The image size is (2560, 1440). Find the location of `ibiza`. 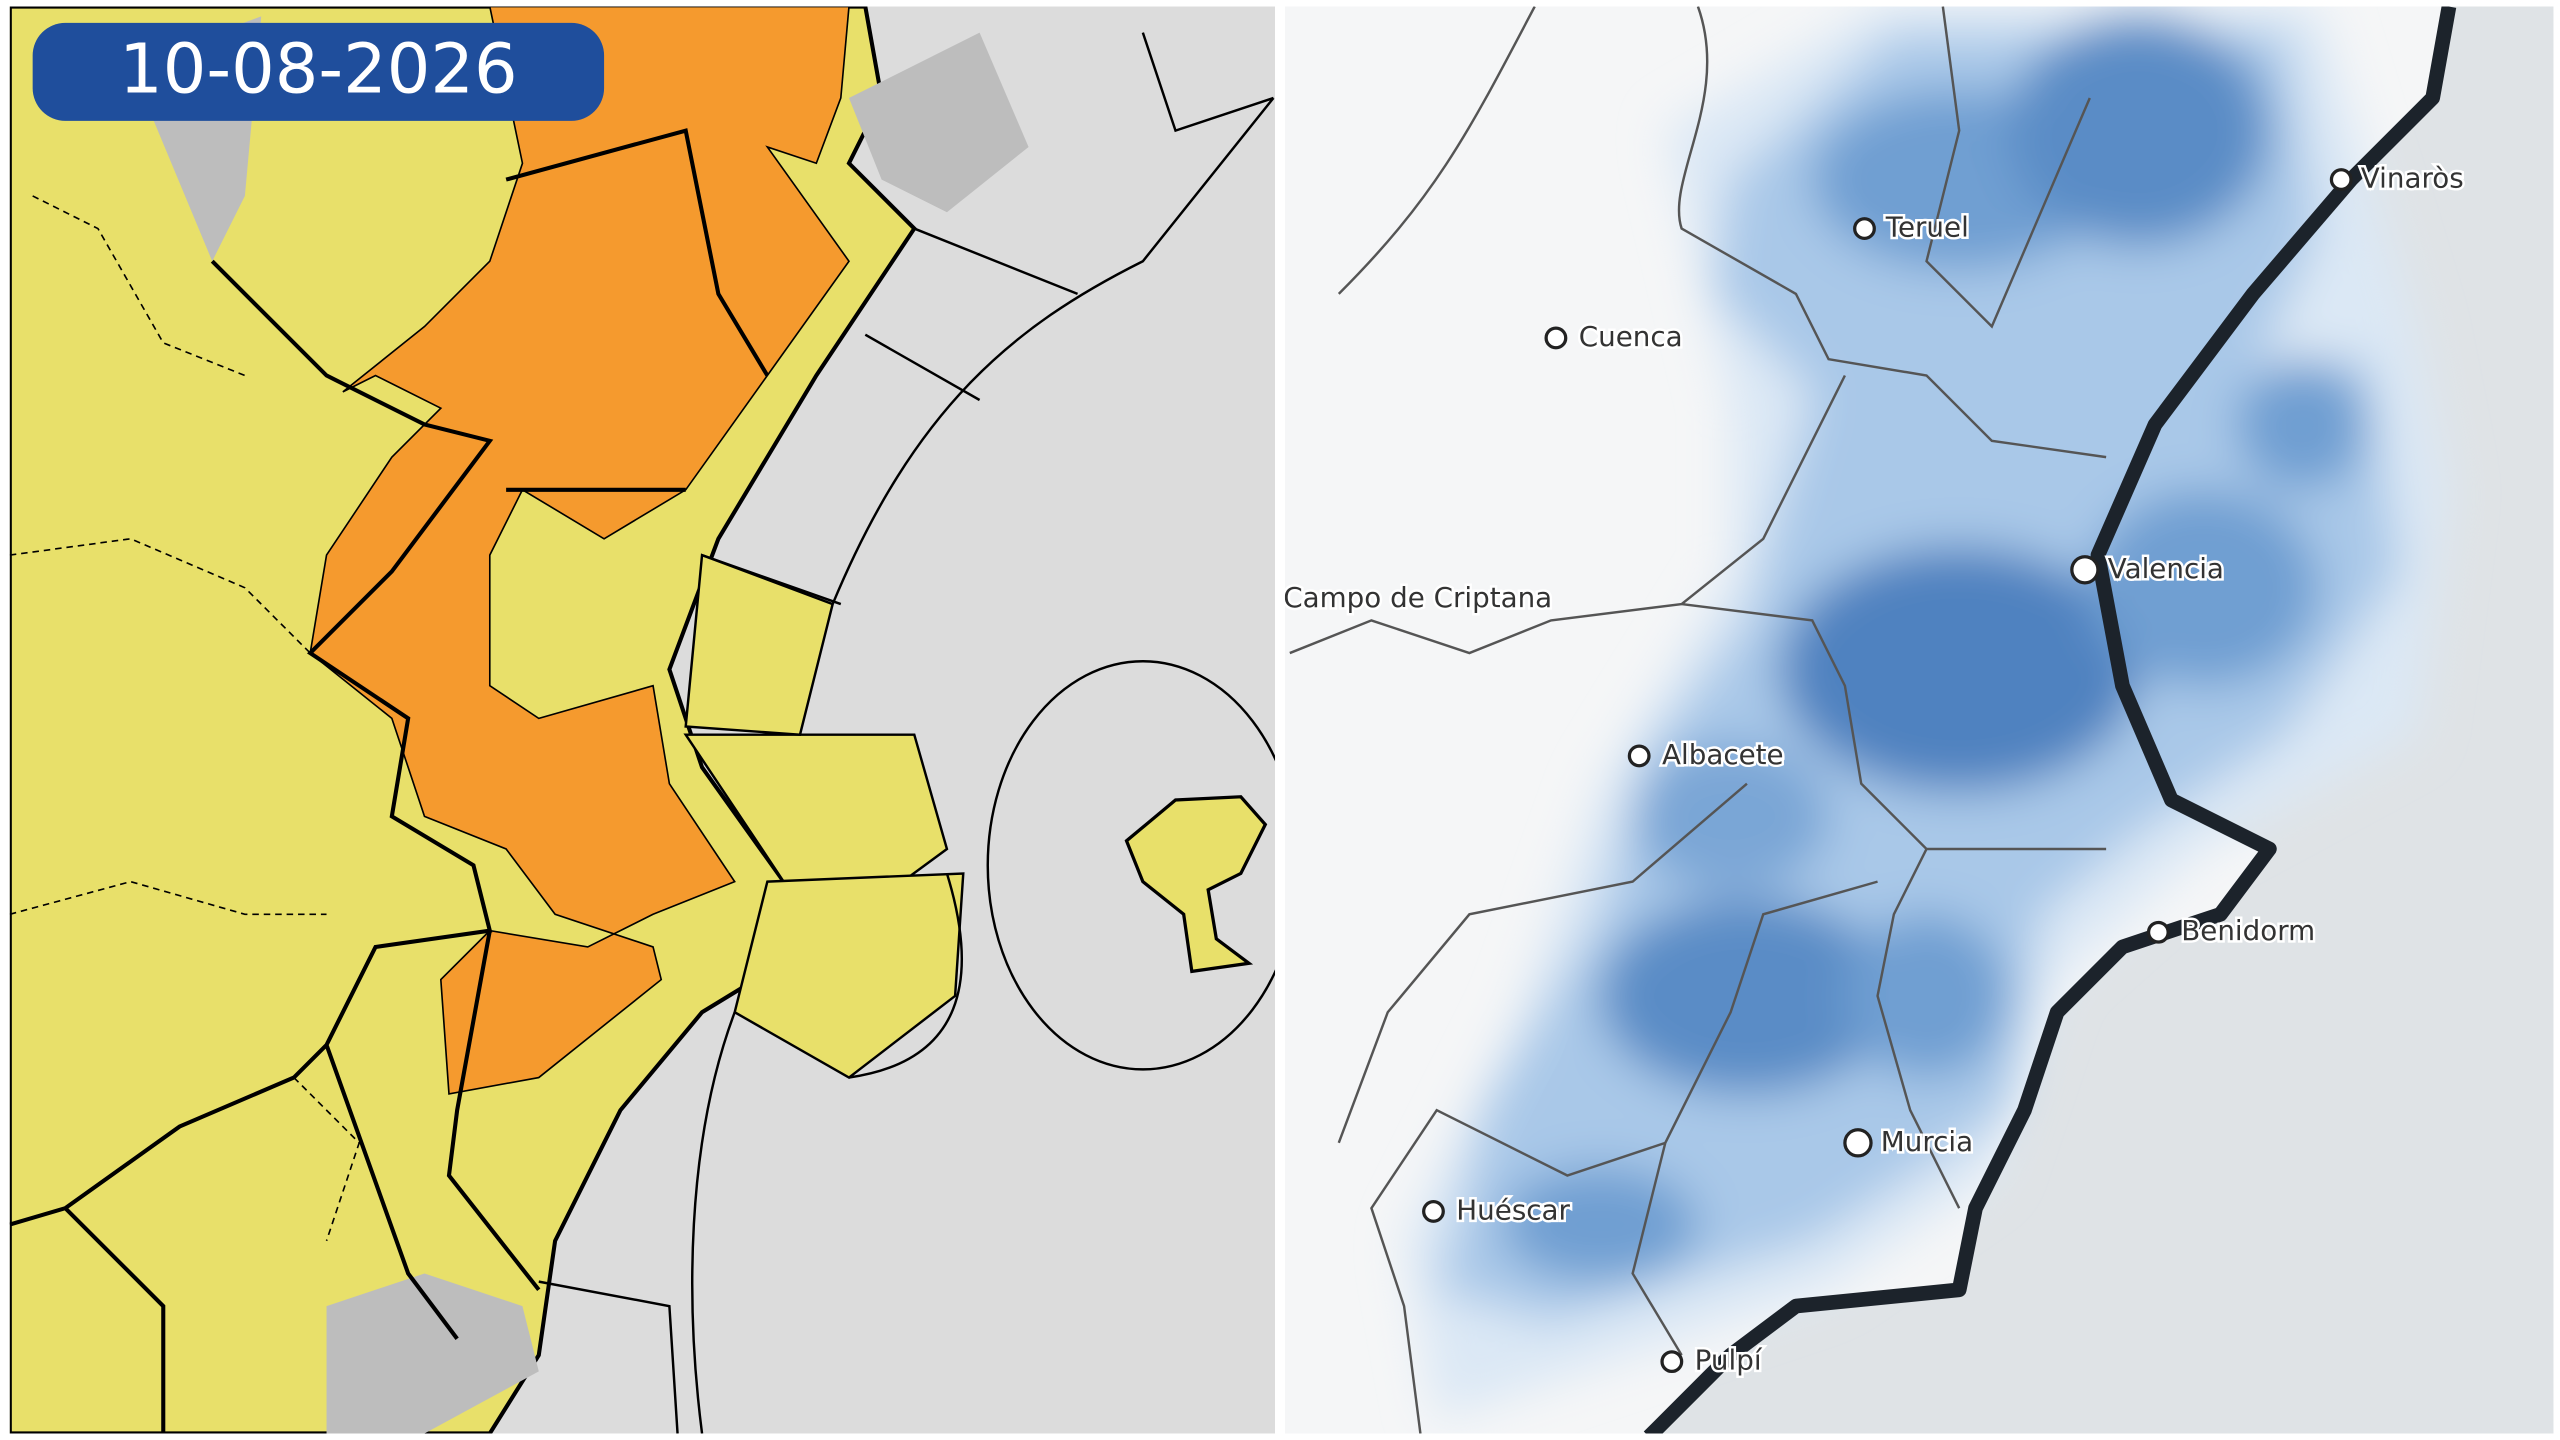

ibiza is located at coordinates (1196, 884).